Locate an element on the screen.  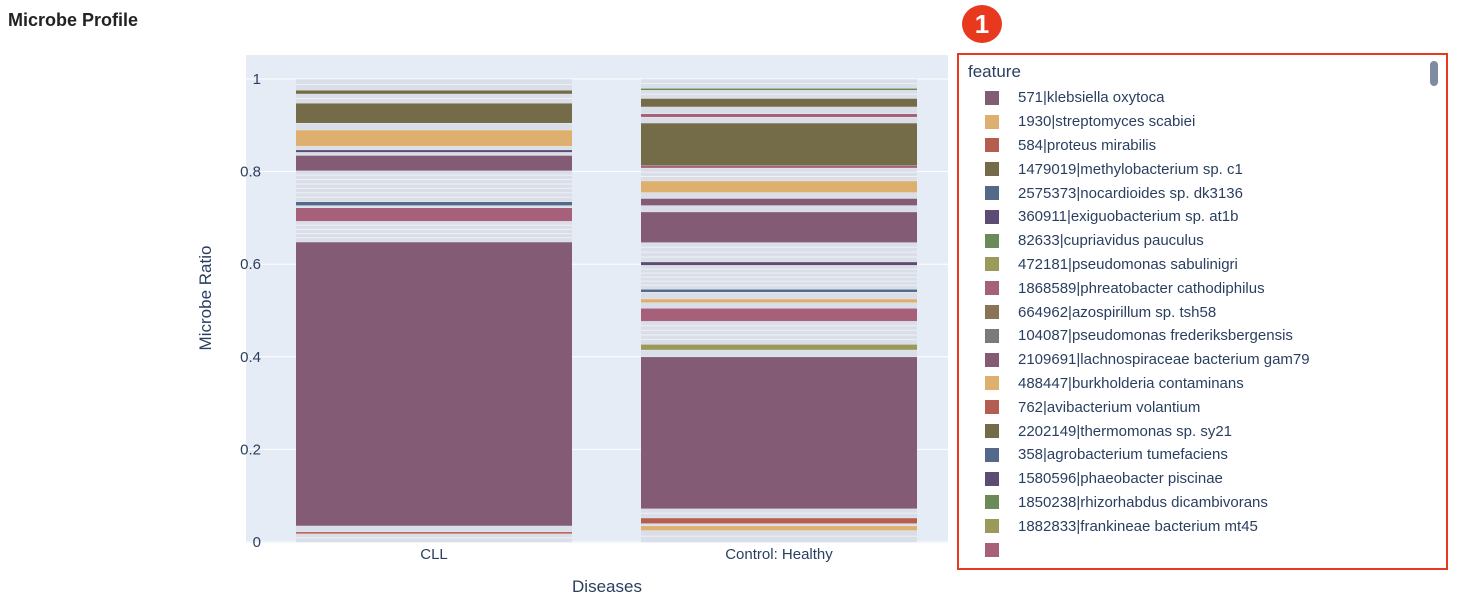
legend-item: 488447|burkholderia contaminans is located at coordinates (1205, 384).